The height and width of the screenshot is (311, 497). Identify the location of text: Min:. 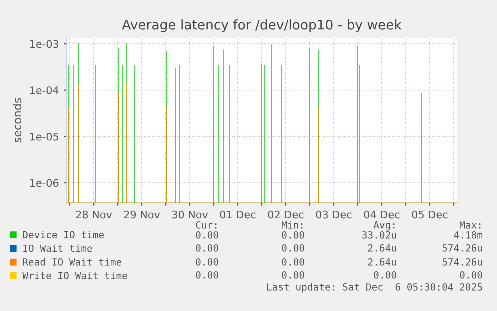
(292, 225).